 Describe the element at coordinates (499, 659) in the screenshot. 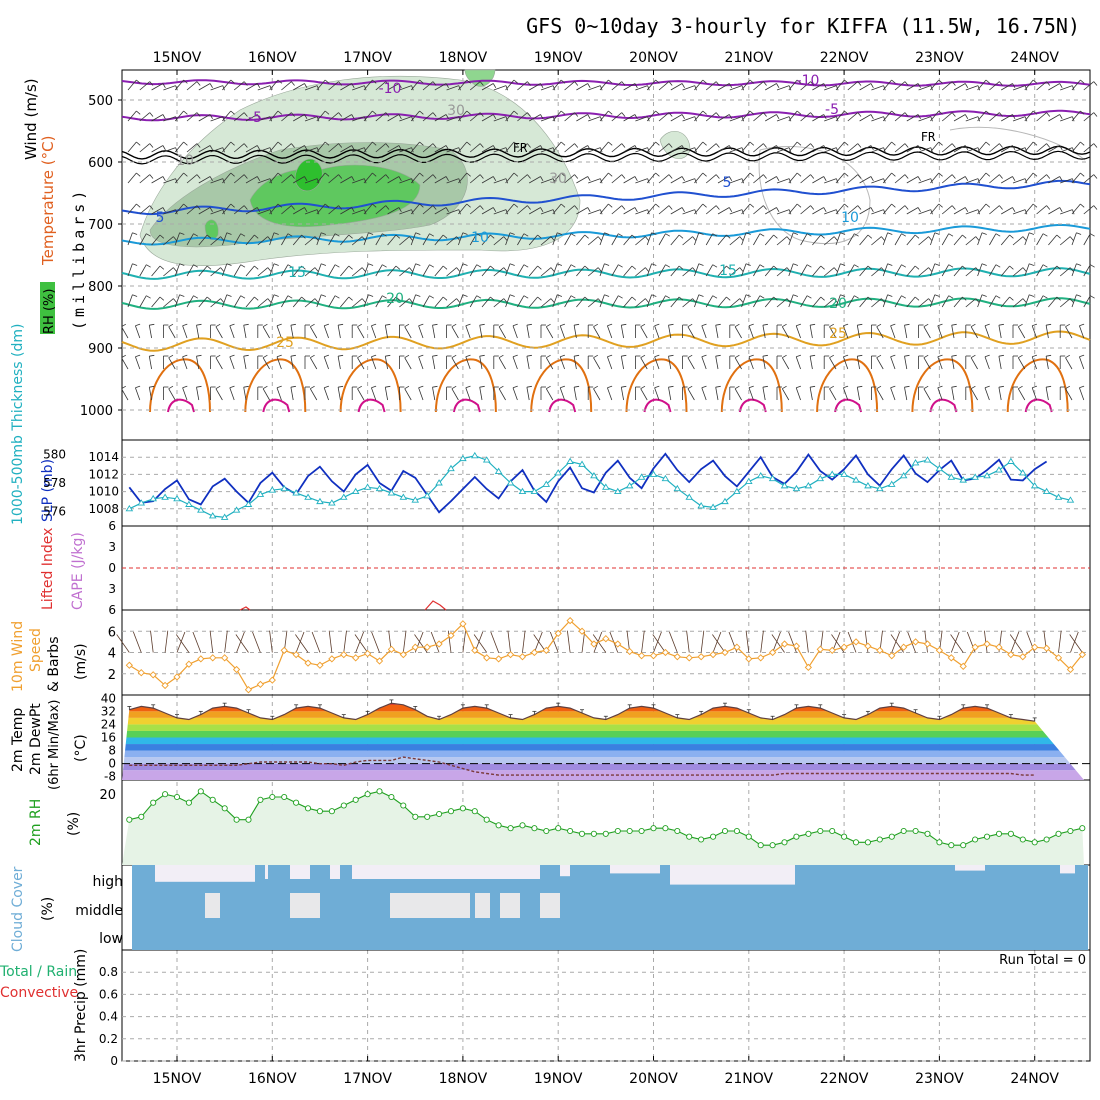

I see `wind-speed-point` at that location.